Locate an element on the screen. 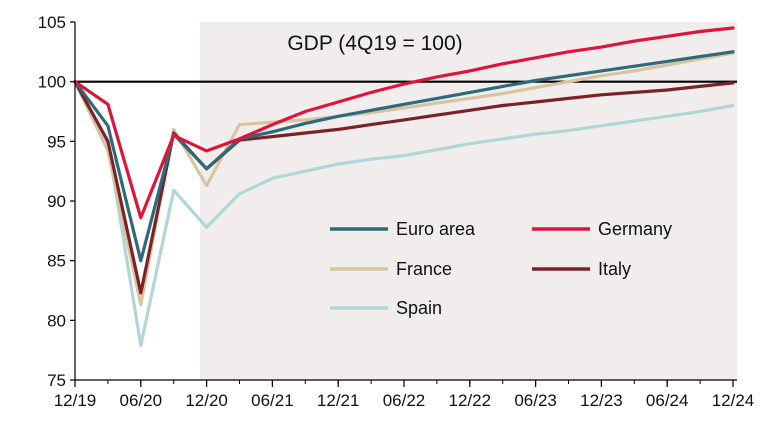 The image size is (770, 437). x-tick-label: 06/22 is located at coordinates (404, 400).